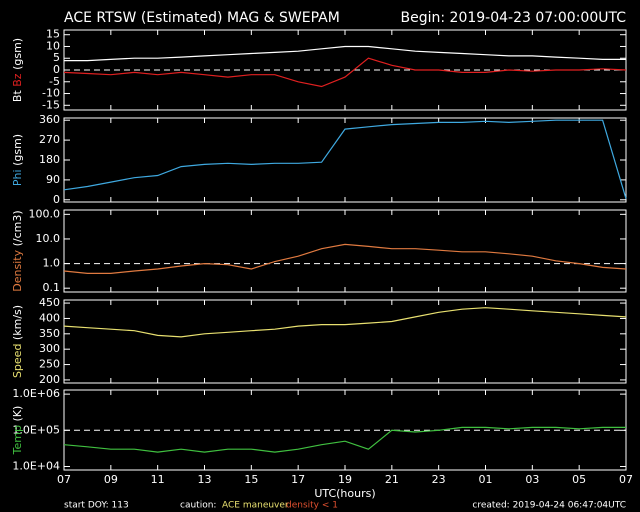 This screenshot has height=512, width=640. I want to click on x-tick-label: 21, so click(392, 479).